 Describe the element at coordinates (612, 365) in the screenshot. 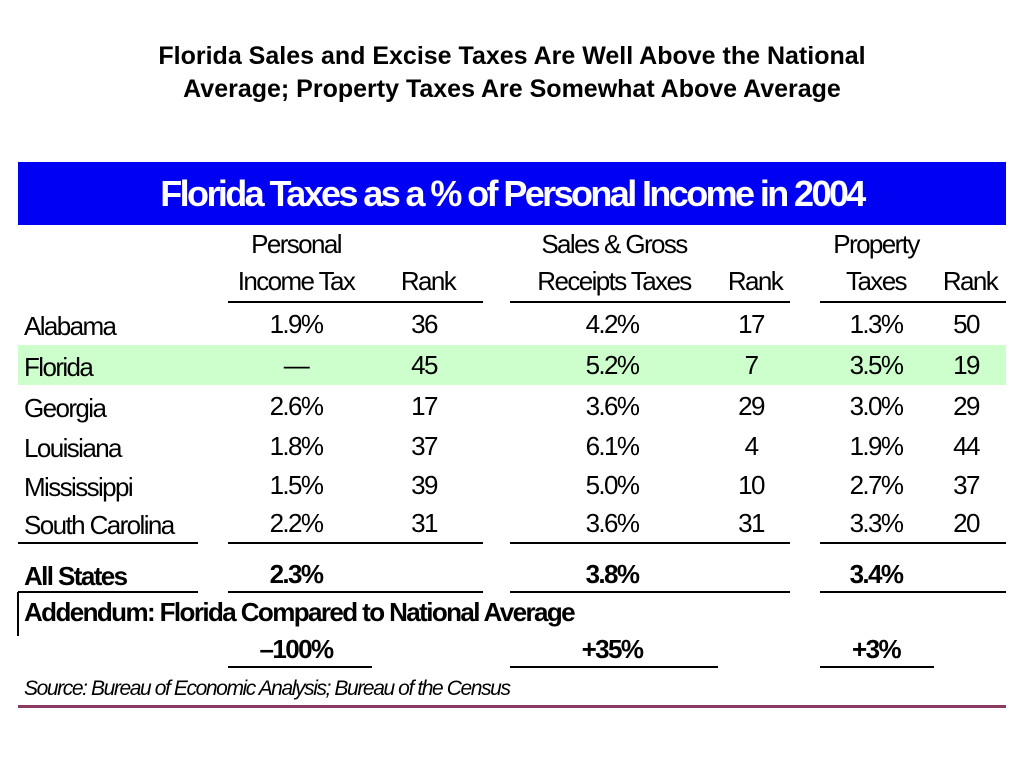

I see `cell-sales: 5.2%` at that location.